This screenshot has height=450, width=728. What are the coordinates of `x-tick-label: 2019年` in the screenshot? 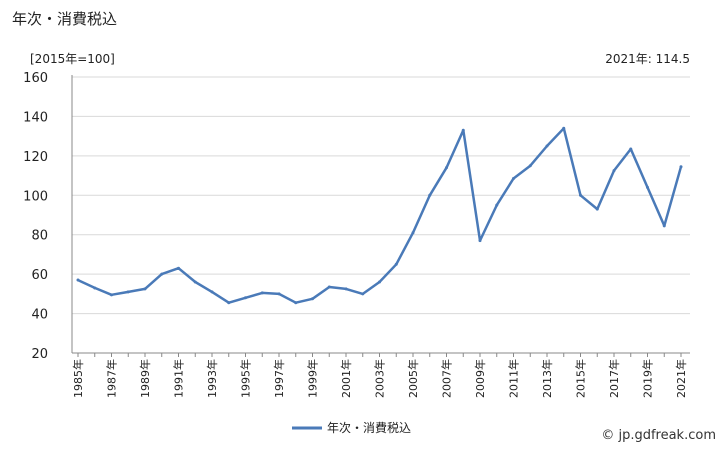 It's located at (648, 378).